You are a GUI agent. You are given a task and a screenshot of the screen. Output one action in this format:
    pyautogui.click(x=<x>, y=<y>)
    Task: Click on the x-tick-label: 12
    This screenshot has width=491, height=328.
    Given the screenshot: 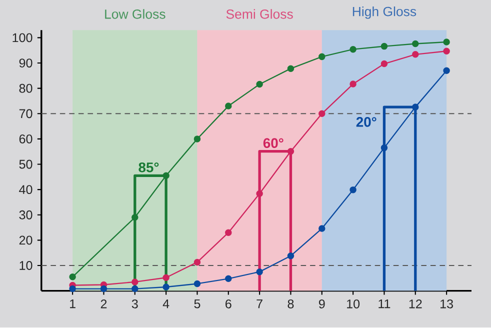 What is the action you would take?
    pyautogui.click(x=415, y=304)
    